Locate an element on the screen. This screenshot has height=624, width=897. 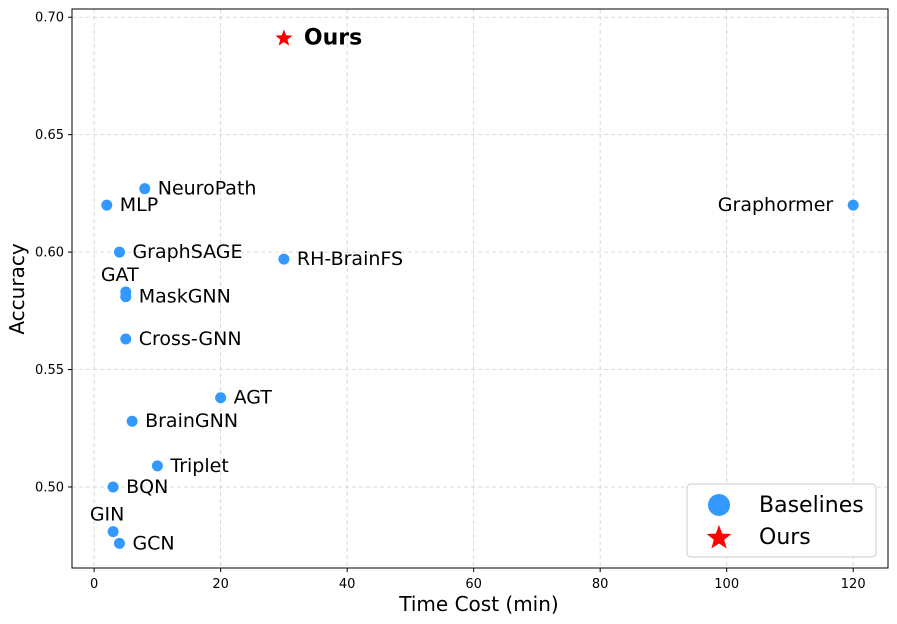
label-rh-brainfs: RH-BrainFS is located at coordinates (350, 259).